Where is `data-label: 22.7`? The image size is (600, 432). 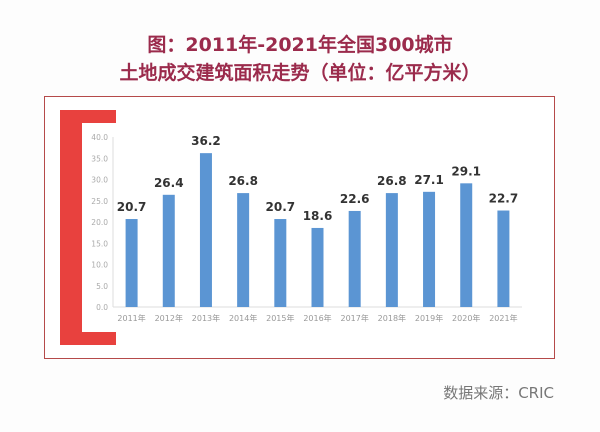 data-label: 22.7 is located at coordinates (504, 199).